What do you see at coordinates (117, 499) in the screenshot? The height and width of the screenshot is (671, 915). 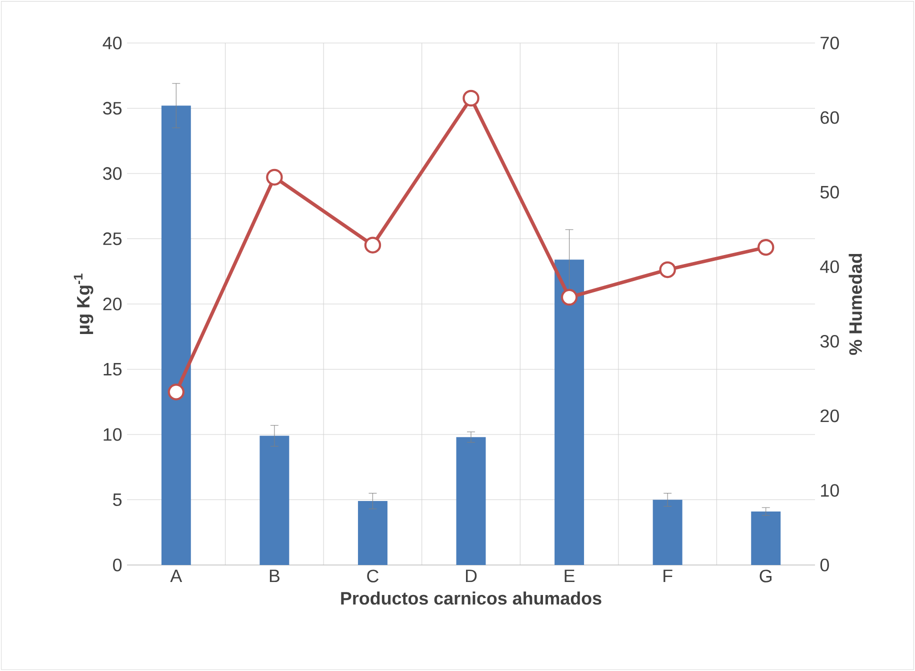 I see `y-tick-label: 5` at bounding box center [117, 499].